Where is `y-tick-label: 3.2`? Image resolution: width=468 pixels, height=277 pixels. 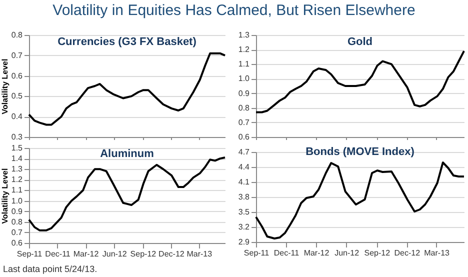 y-tick-label: 3.2 is located at coordinates (244, 227).